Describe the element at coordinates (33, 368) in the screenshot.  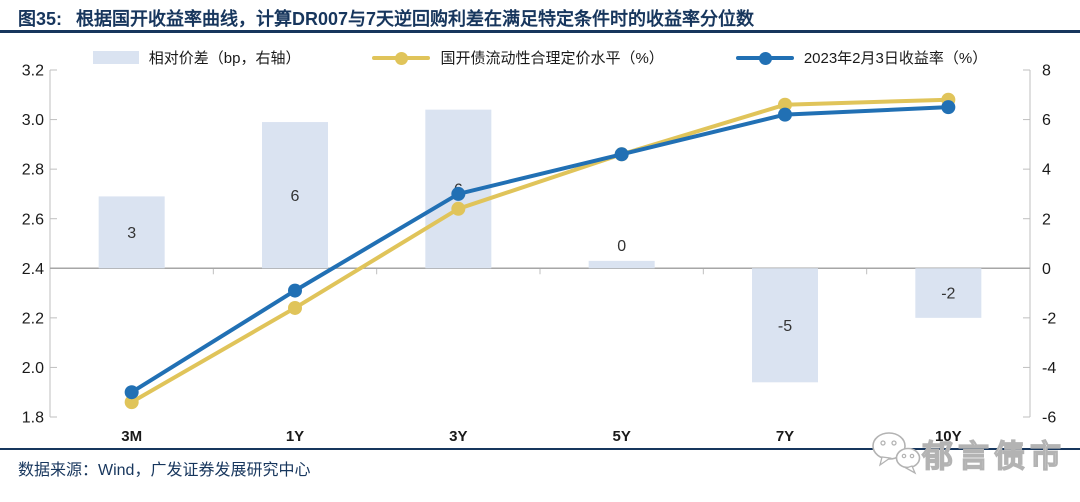
I see `svg-text: 2.0` at that location.